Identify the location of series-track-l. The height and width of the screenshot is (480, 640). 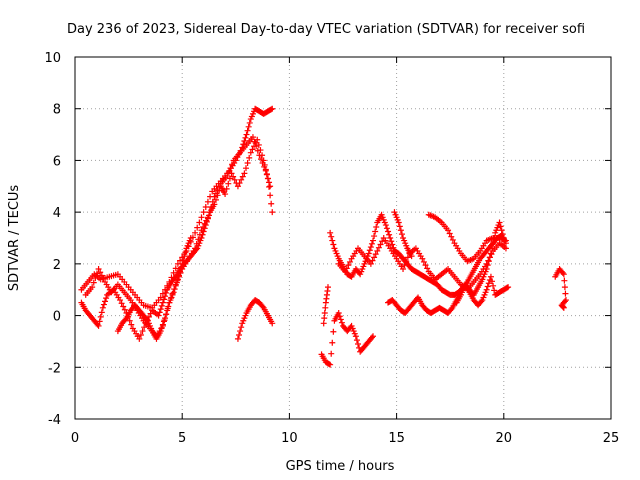
(467, 238).